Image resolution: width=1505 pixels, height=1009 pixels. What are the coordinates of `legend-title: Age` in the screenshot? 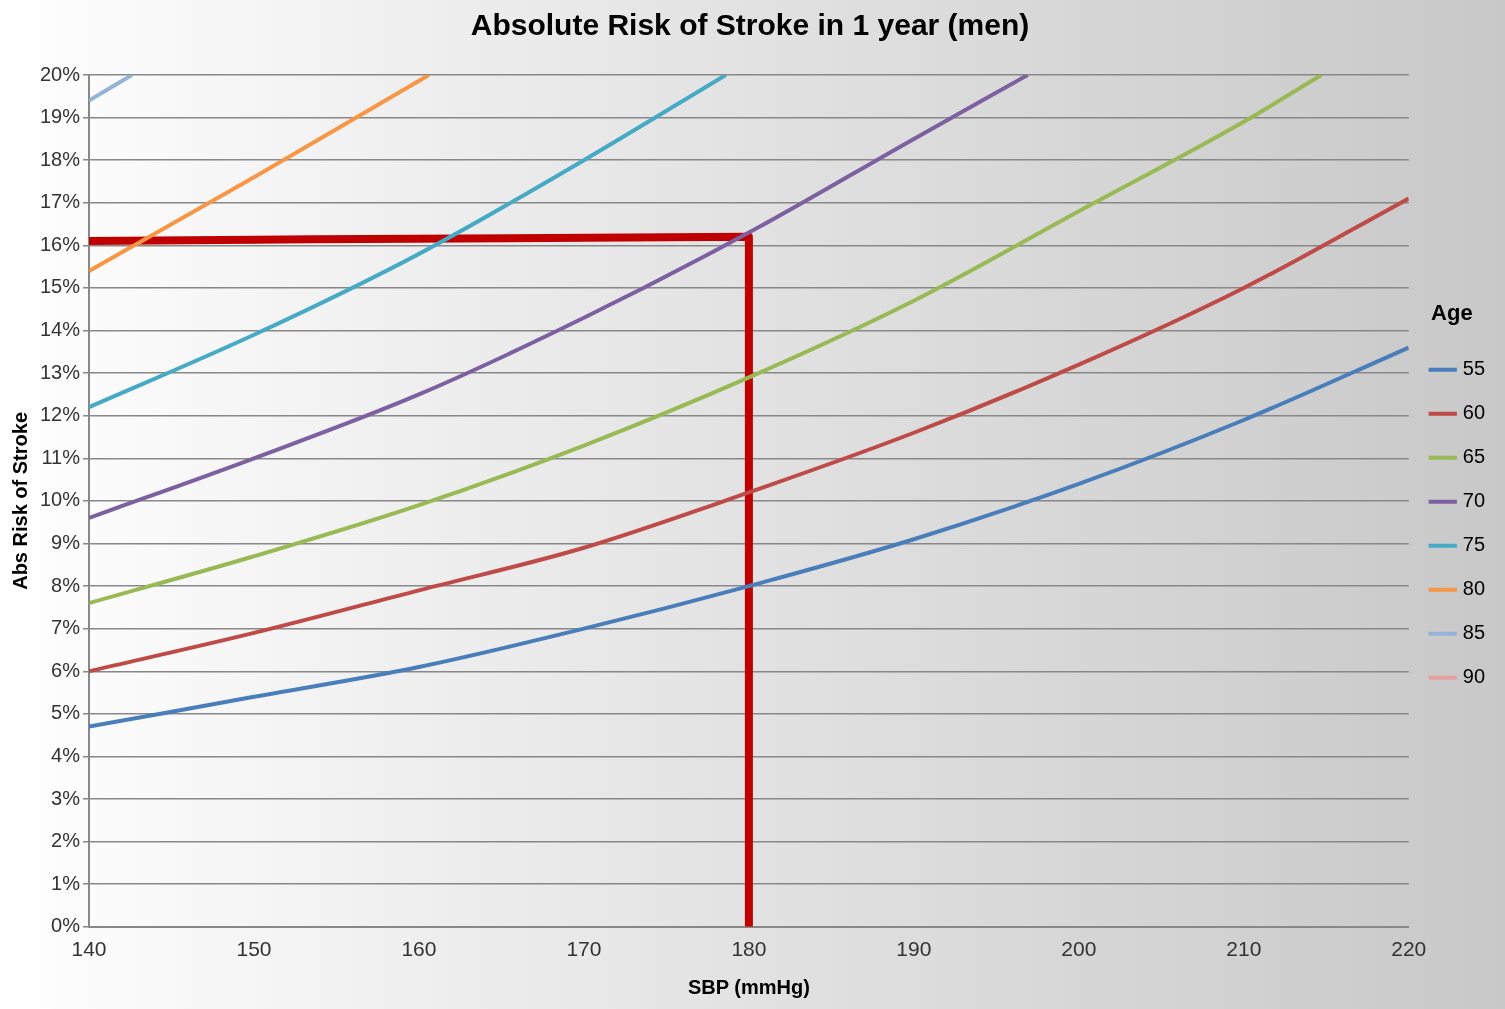 It's located at (1452, 313).